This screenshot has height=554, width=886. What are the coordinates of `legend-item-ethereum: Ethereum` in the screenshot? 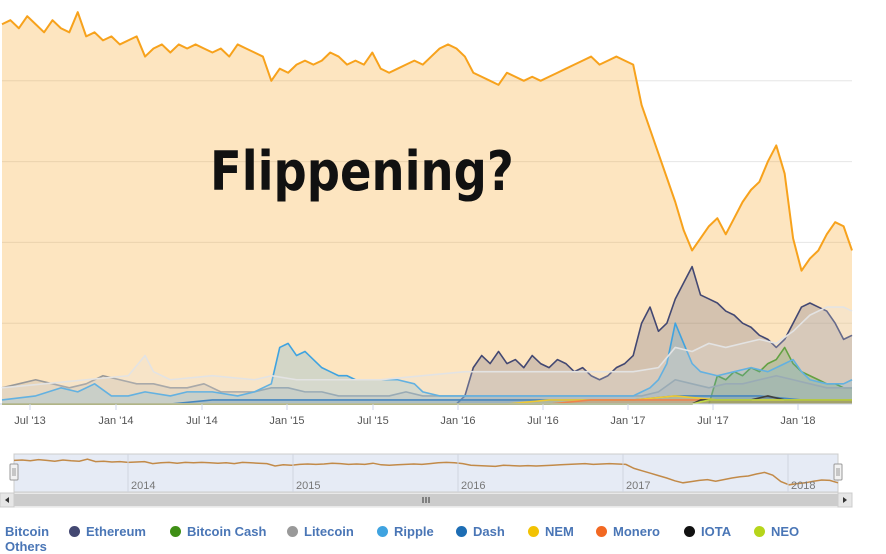 It's located at (107, 531).